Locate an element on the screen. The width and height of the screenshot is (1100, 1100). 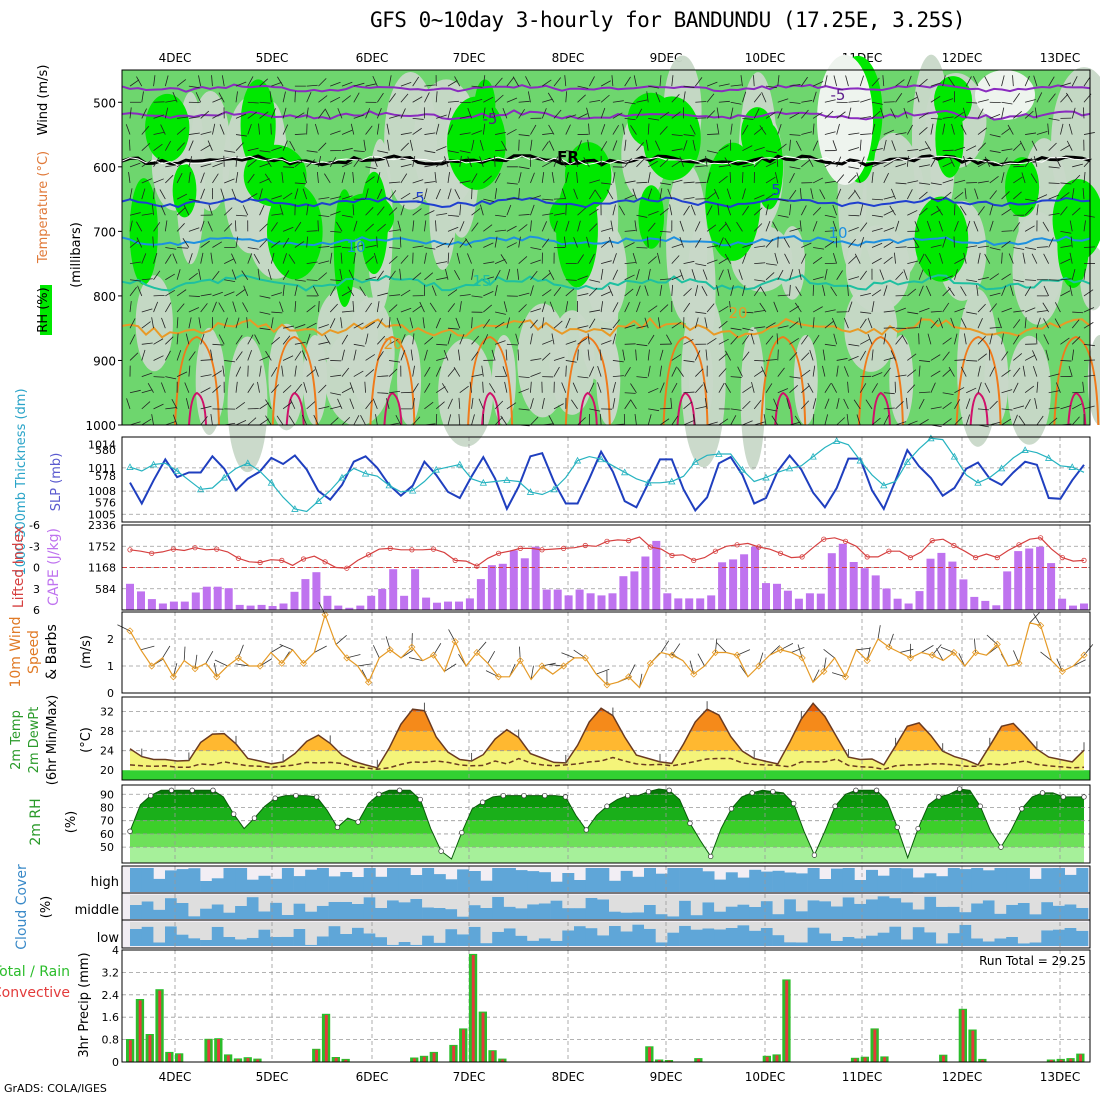
lifted-index-marker is located at coordinates (542, 550).